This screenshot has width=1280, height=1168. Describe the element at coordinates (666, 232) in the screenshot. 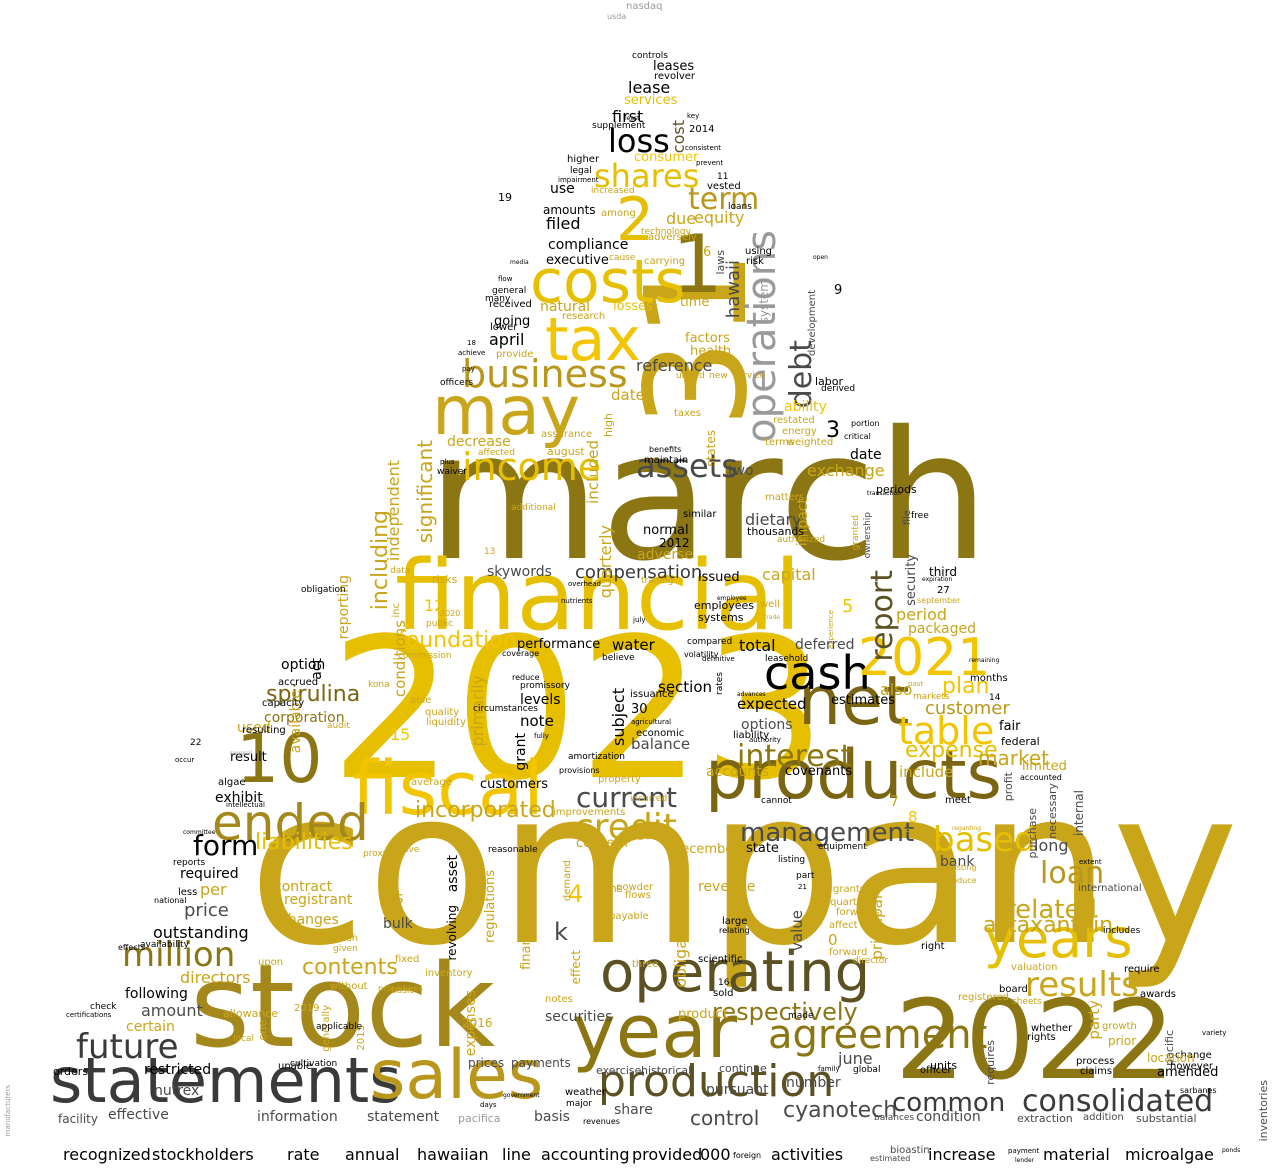

I see `word-technology: technology` at that location.